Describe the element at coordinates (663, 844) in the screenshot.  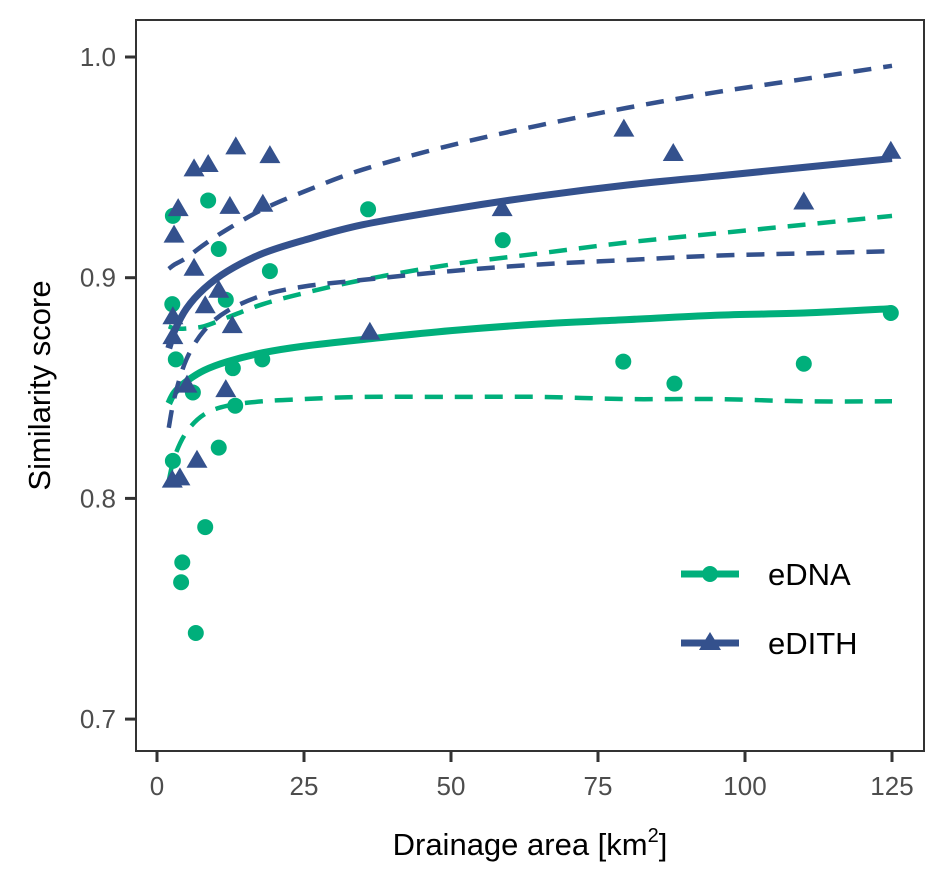
I see `x-axis-title-suffix: ]` at that location.